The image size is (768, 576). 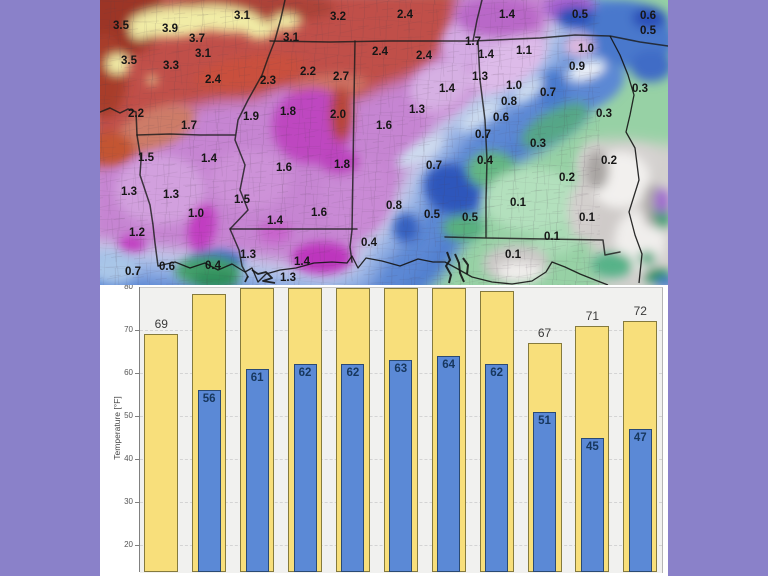 I want to click on svg-text: 2.7, so click(x=341, y=77).